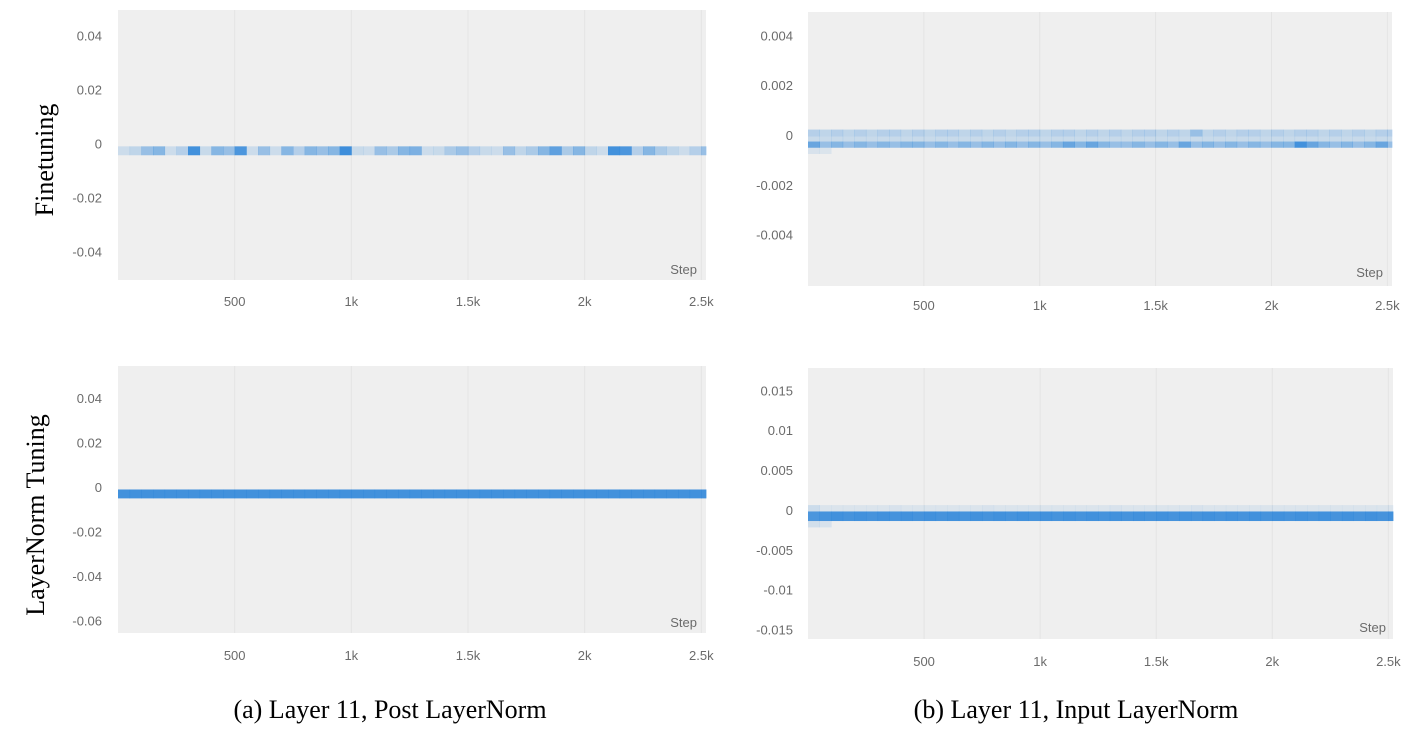 Image resolution: width=1412 pixels, height=740 pixels. Describe the element at coordinates (774, 550) in the screenshot. I see `y-tick-label: -0.005` at that location.